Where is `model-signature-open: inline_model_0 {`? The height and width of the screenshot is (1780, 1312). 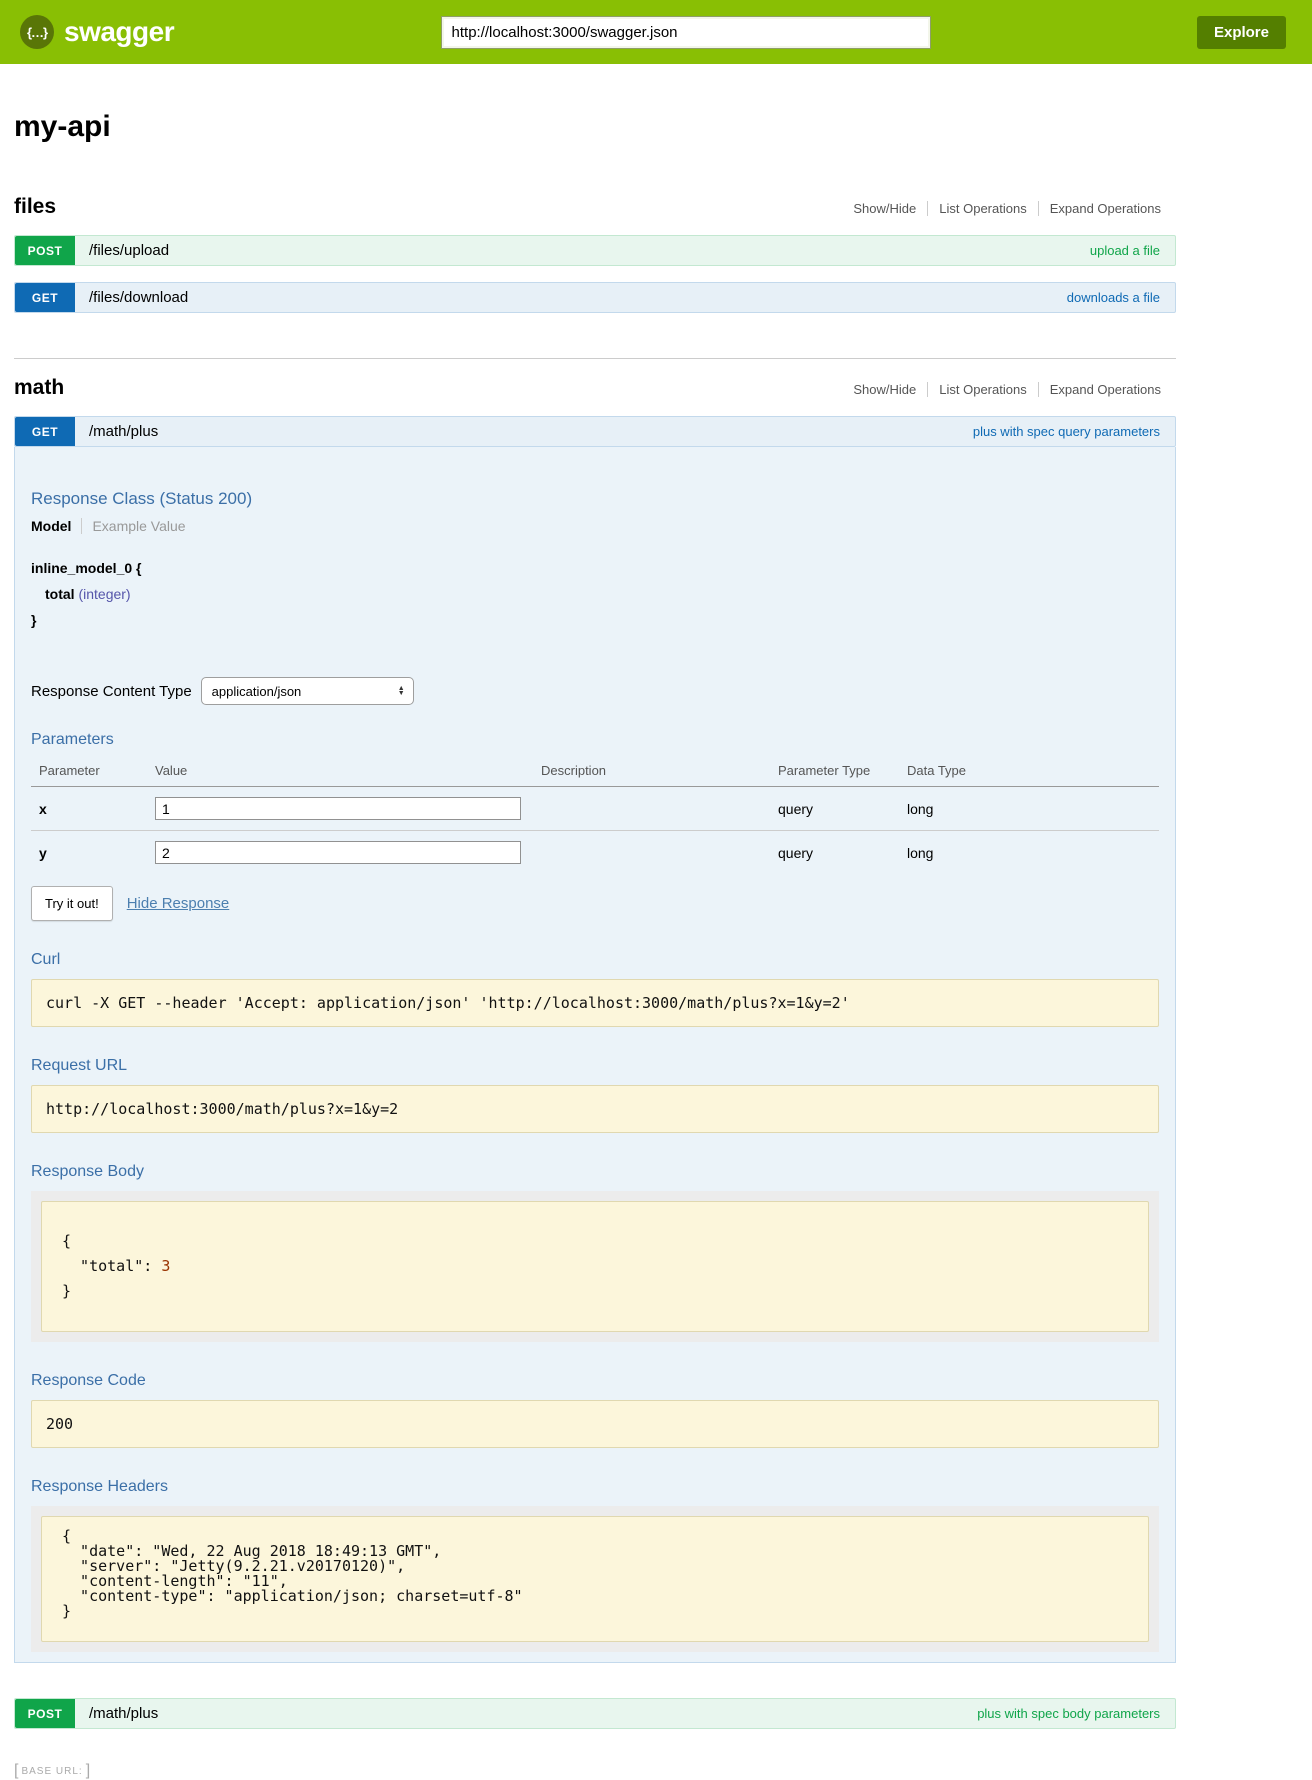
model-signature-open: inline_model_0 { is located at coordinates (86, 568).